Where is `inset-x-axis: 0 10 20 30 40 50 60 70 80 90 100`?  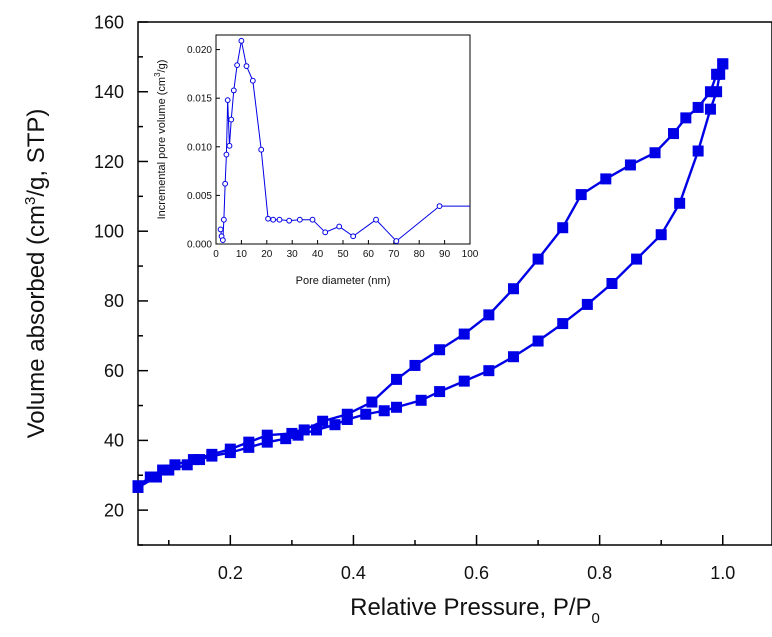 inset-x-axis: 0 10 20 30 40 50 60 70 80 90 100 is located at coordinates (346, 250).